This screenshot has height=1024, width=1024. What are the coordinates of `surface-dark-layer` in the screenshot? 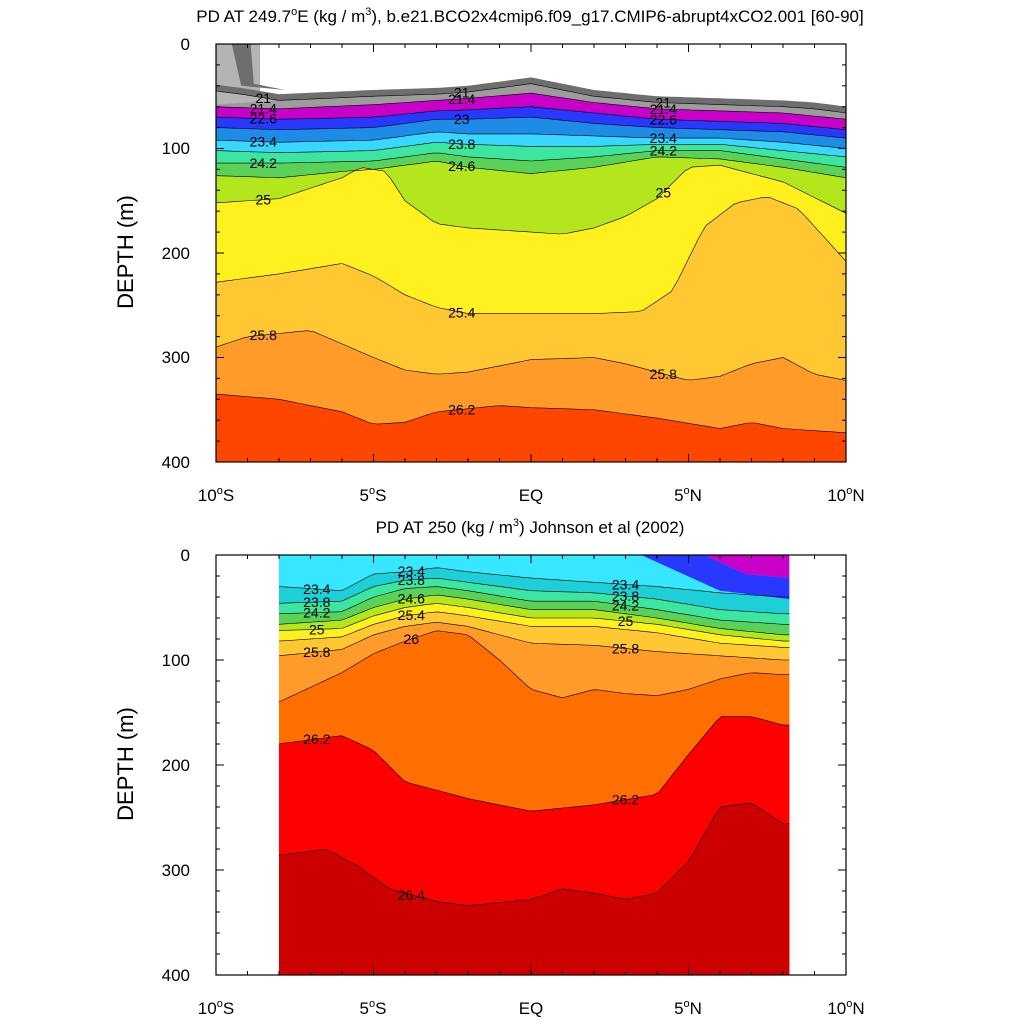 It's located at (531, 95).